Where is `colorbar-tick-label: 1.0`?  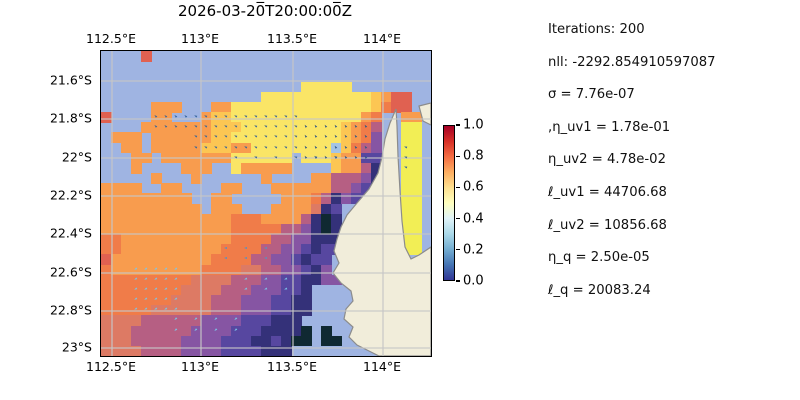 colorbar-tick-label: 1.0 is located at coordinates (473, 125).